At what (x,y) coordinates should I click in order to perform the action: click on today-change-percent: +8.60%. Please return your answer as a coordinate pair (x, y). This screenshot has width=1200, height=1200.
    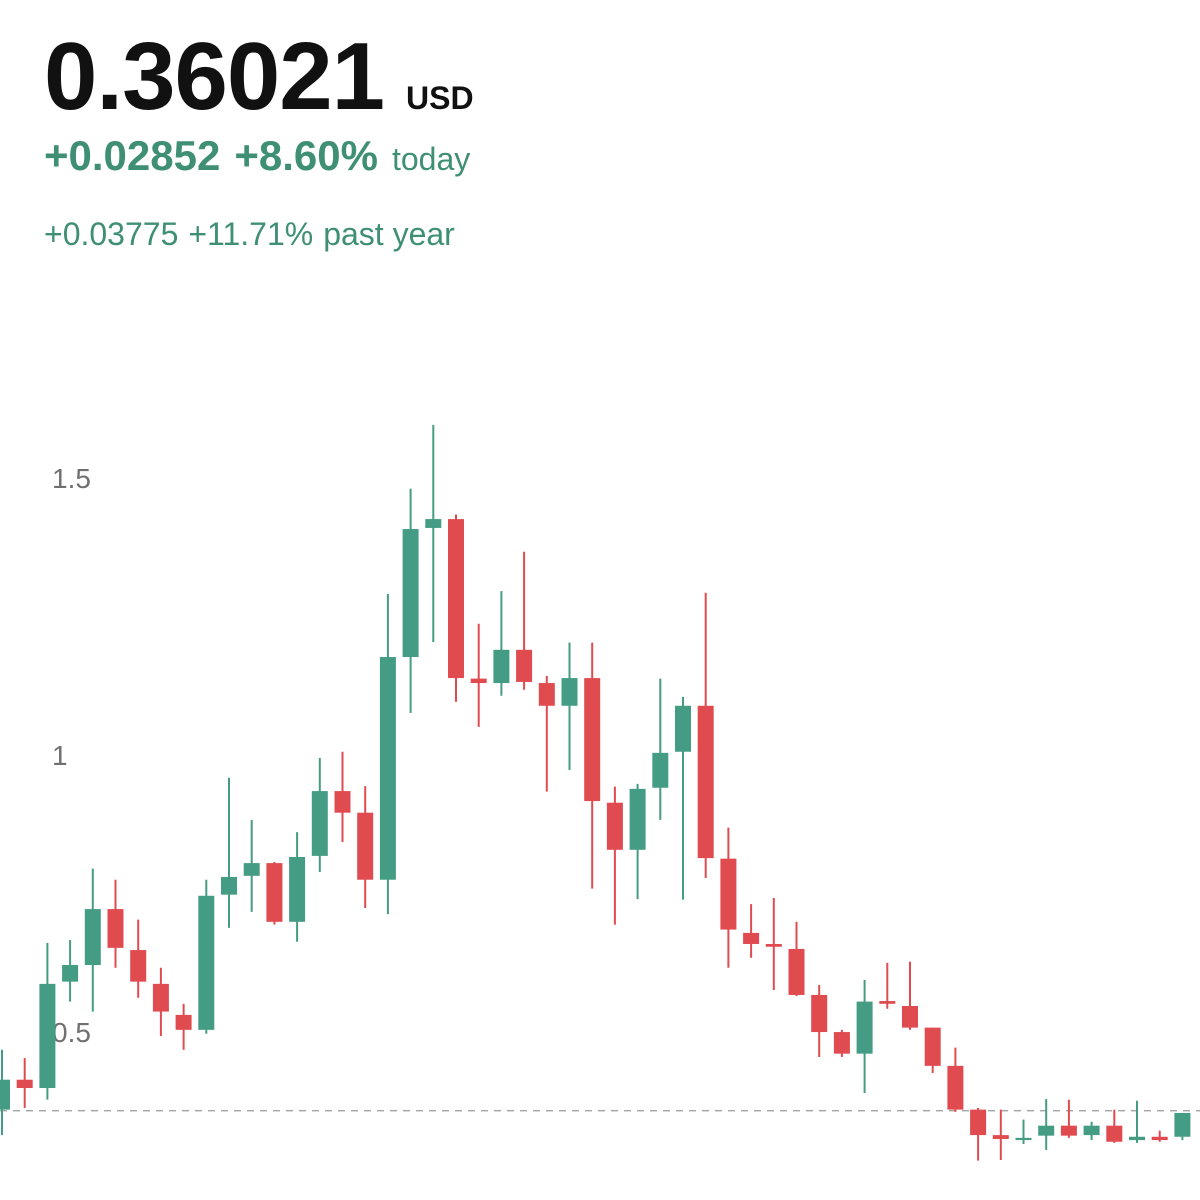
    Looking at the image, I should click on (306, 155).